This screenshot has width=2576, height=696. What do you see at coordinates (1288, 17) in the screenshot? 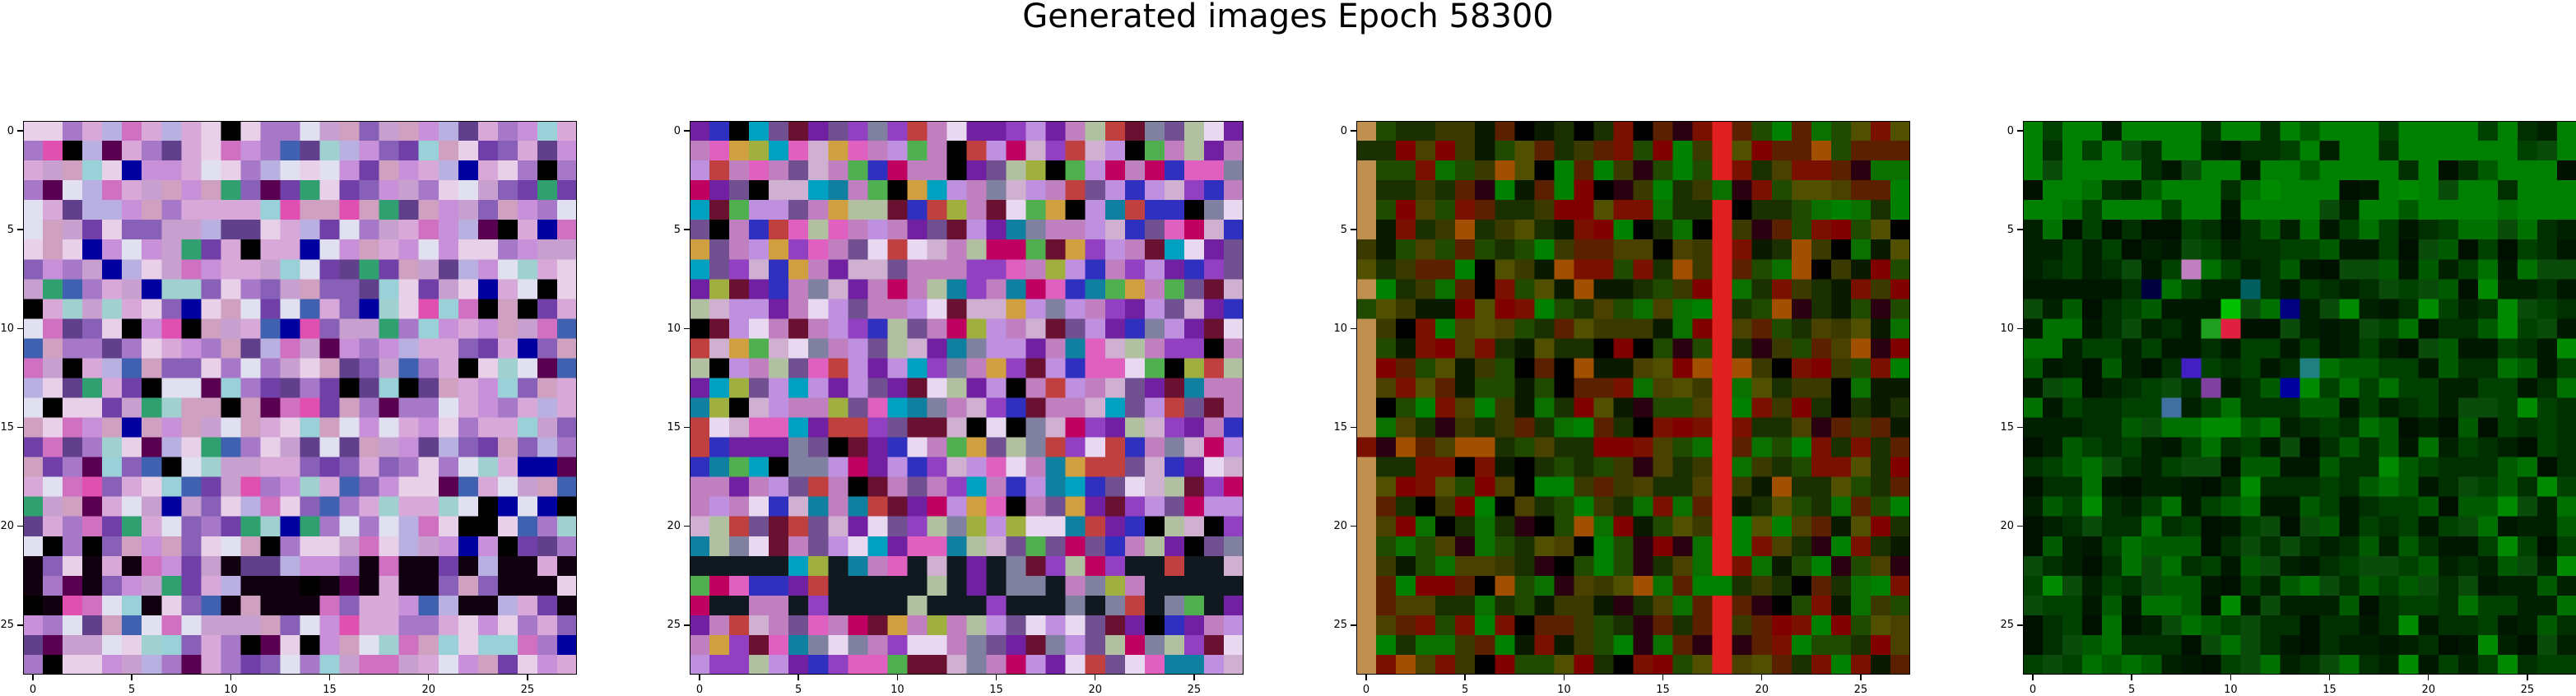
I see `figure-title: Generated images Epoch 58300` at bounding box center [1288, 17].